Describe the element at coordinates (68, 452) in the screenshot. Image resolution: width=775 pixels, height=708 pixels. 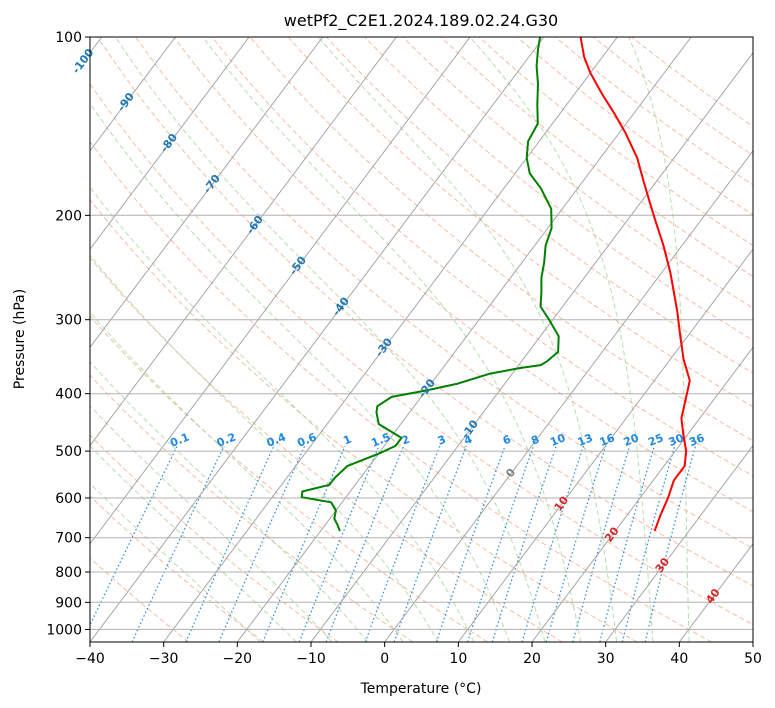
I see `y-tick-label: 500` at that location.